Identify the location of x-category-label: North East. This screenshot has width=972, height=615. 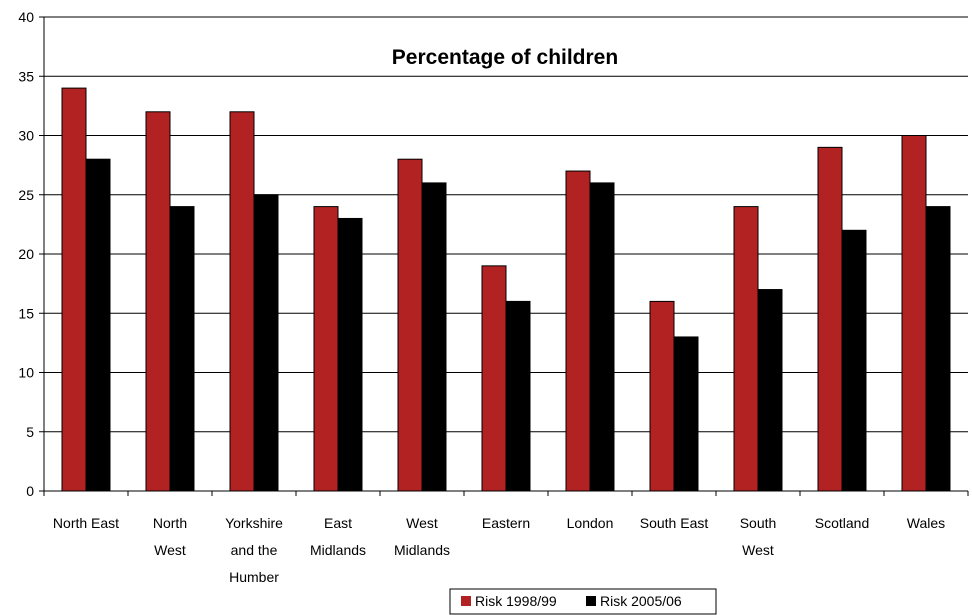
(86, 523).